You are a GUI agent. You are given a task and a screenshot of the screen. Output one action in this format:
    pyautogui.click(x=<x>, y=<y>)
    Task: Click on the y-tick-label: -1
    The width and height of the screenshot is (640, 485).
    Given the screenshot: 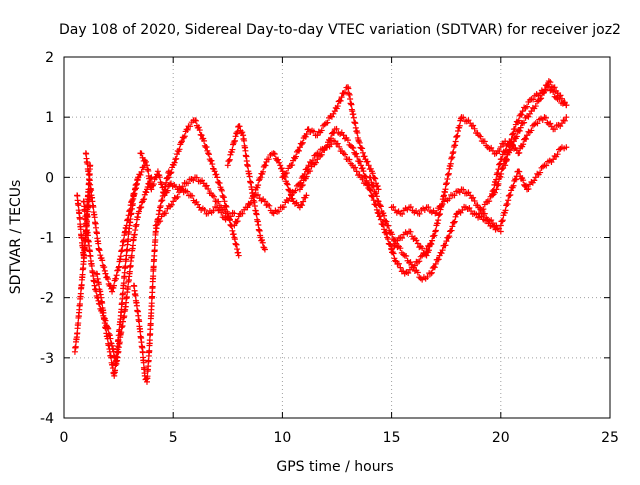 What is the action you would take?
    pyautogui.click(x=47, y=239)
    